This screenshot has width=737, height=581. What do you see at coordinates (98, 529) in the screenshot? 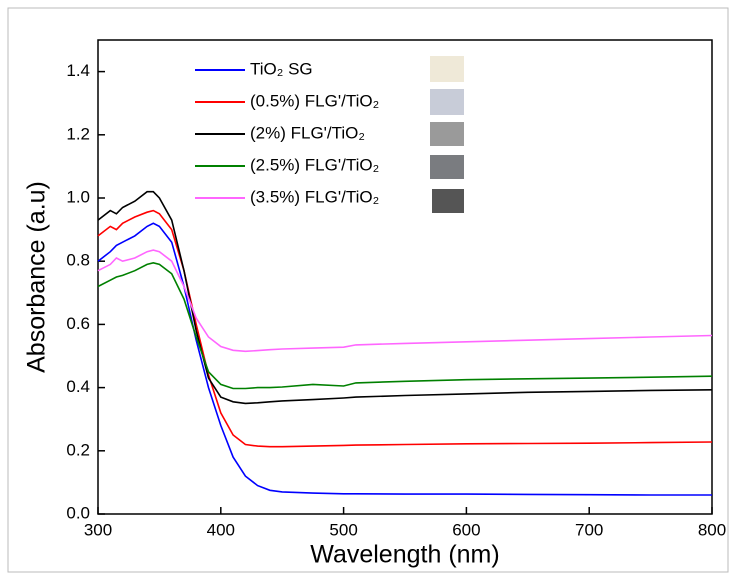
I see `x-tick-label: 300` at bounding box center [98, 529].